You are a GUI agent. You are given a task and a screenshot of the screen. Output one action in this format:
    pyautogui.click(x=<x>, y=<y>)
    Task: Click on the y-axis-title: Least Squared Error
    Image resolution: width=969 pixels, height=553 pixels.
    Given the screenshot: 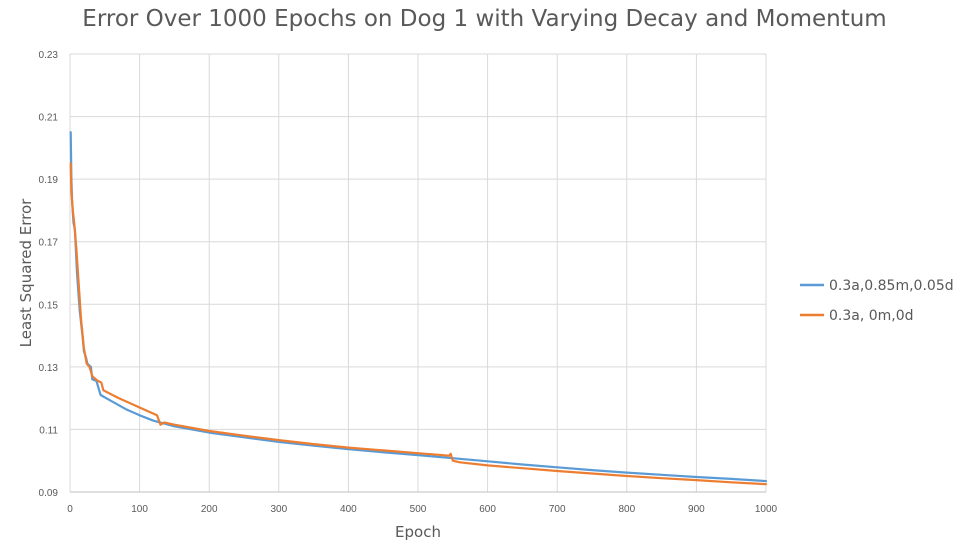 What is the action you would take?
    pyautogui.click(x=26, y=272)
    